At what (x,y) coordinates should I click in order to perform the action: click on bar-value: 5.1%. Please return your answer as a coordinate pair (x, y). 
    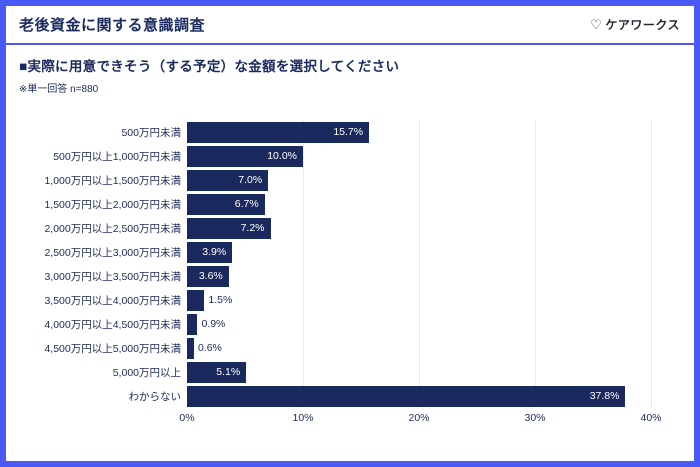
    Looking at the image, I should click on (228, 372).